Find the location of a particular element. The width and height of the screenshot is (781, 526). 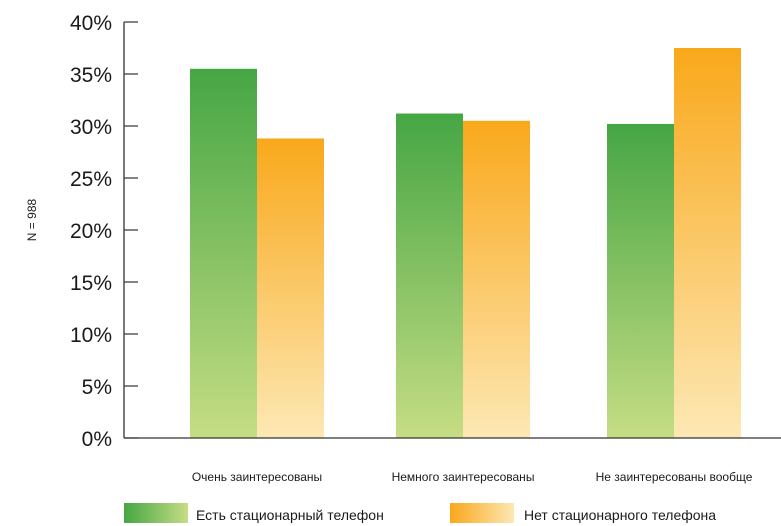

y-tick-label: 15% is located at coordinates (91, 283).